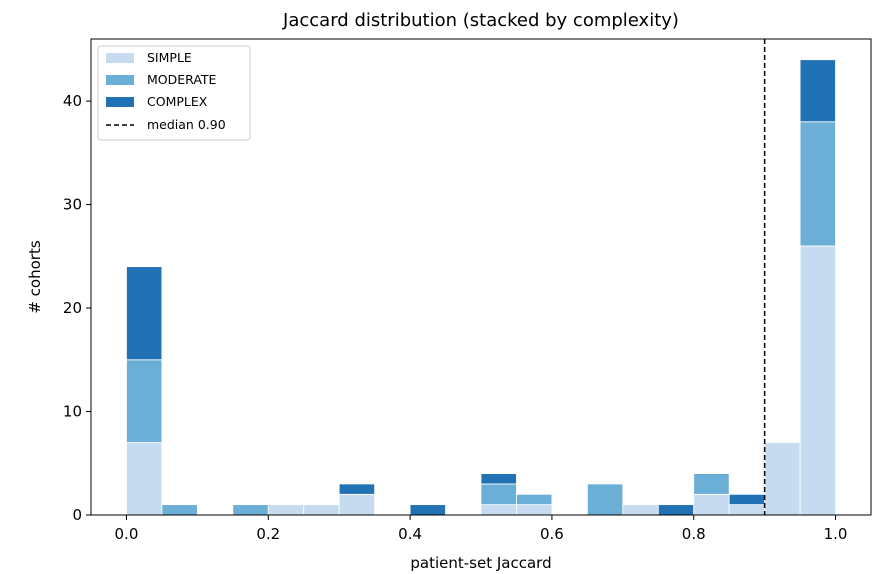  I want to click on x-axis-ticks: 0.0 0.2 0.4 0.6 0.8 1.0, so click(481, 529).